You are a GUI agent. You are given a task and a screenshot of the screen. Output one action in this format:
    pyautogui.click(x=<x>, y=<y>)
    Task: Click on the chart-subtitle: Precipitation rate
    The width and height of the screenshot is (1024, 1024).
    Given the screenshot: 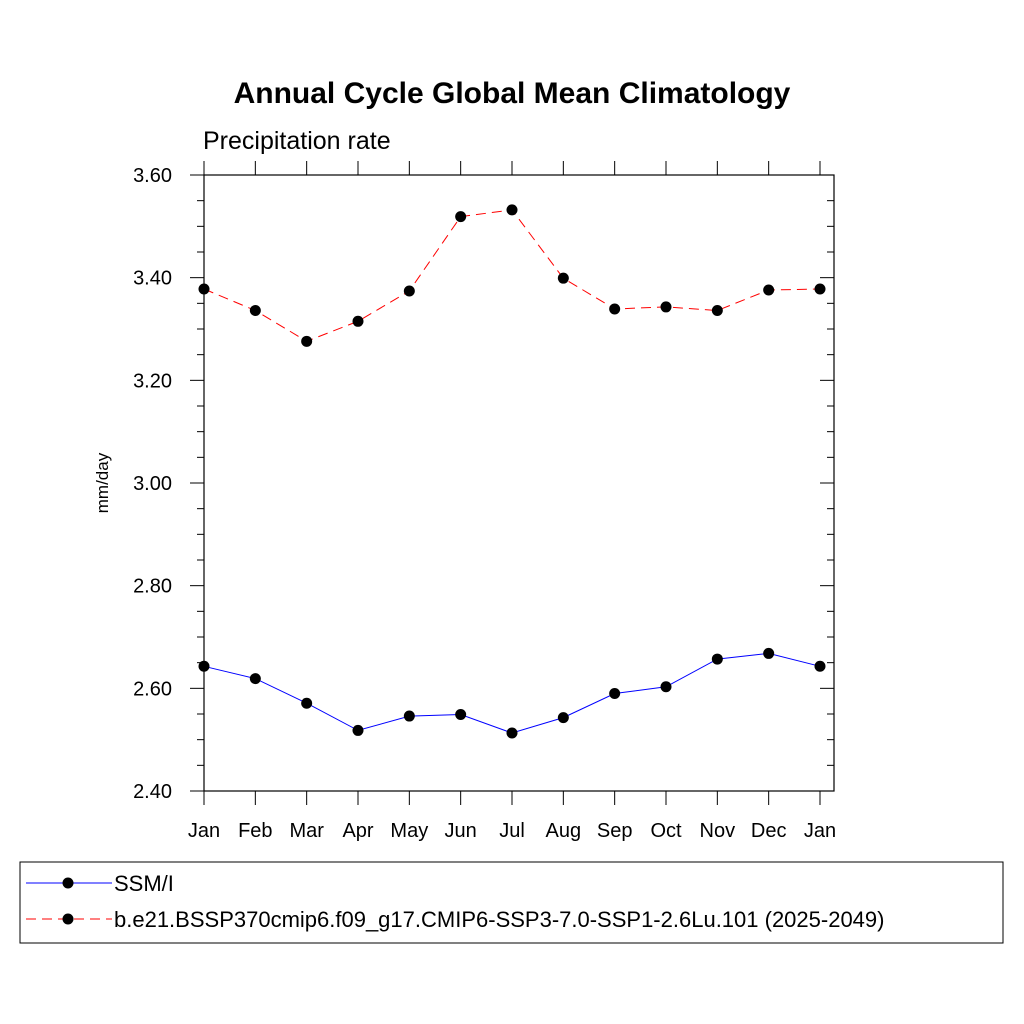 What is the action you would take?
    pyautogui.click(x=297, y=141)
    